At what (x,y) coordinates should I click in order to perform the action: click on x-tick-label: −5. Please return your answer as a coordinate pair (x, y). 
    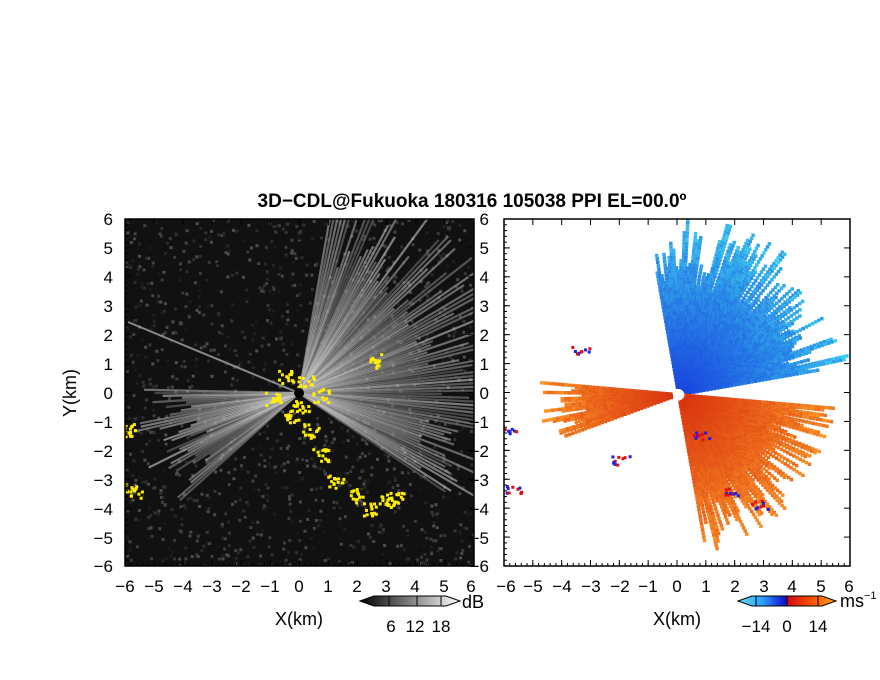
    Looking at the image, I should click on (153, 586).